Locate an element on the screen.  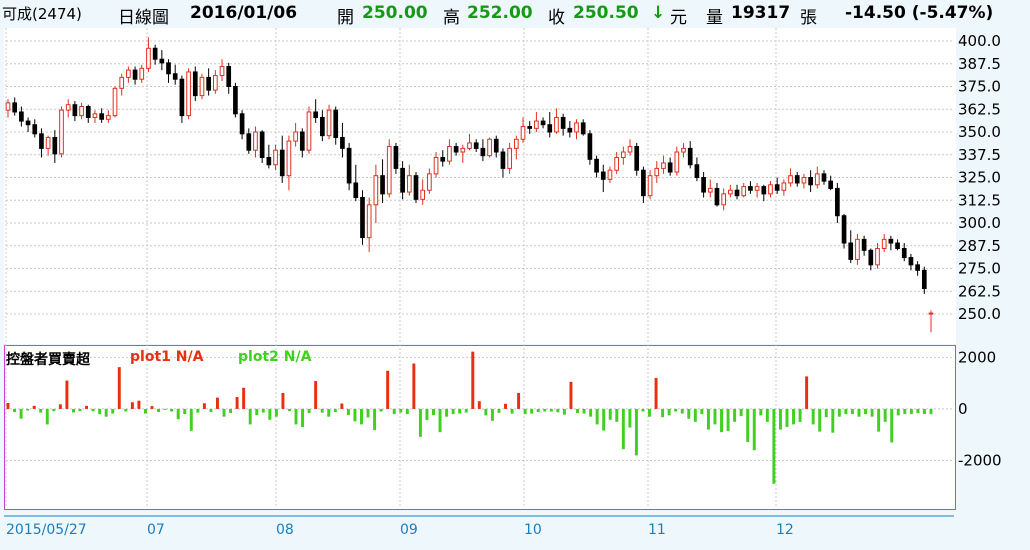
price-tick-label: 337.5 is located at coordinates (979, 155).